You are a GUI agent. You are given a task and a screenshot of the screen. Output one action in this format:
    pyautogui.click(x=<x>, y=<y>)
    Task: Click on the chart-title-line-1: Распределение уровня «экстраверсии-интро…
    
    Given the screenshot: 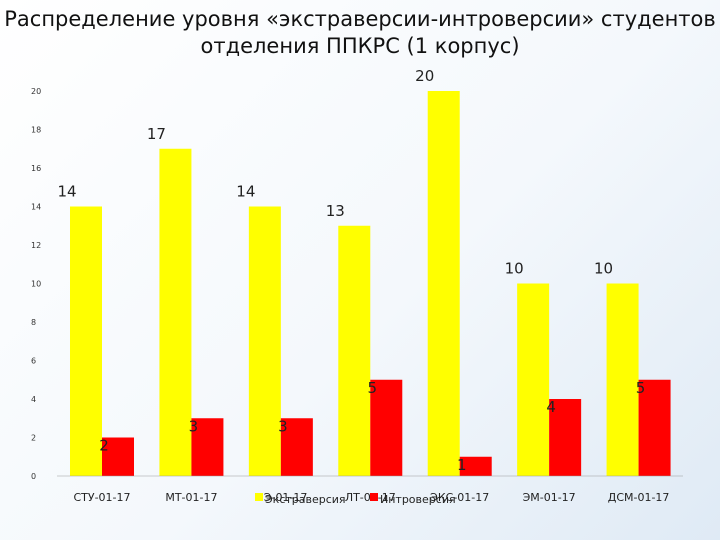 What is the action you would take?
    pyautogui.click(x=360, y=19)
    